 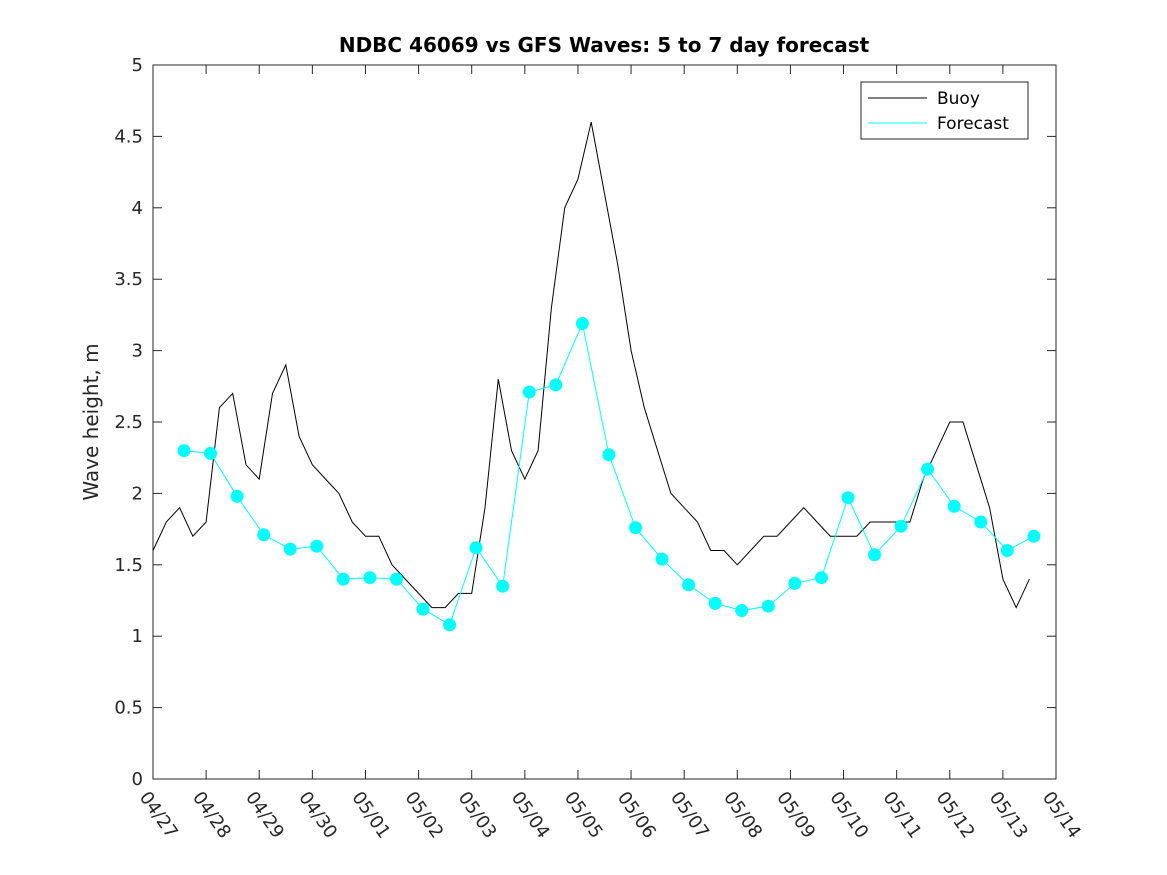 What do you see at coordinates (137, 65) in the screenshot?
I see `y-tick-label: 5` at bounding box center [137, 65].